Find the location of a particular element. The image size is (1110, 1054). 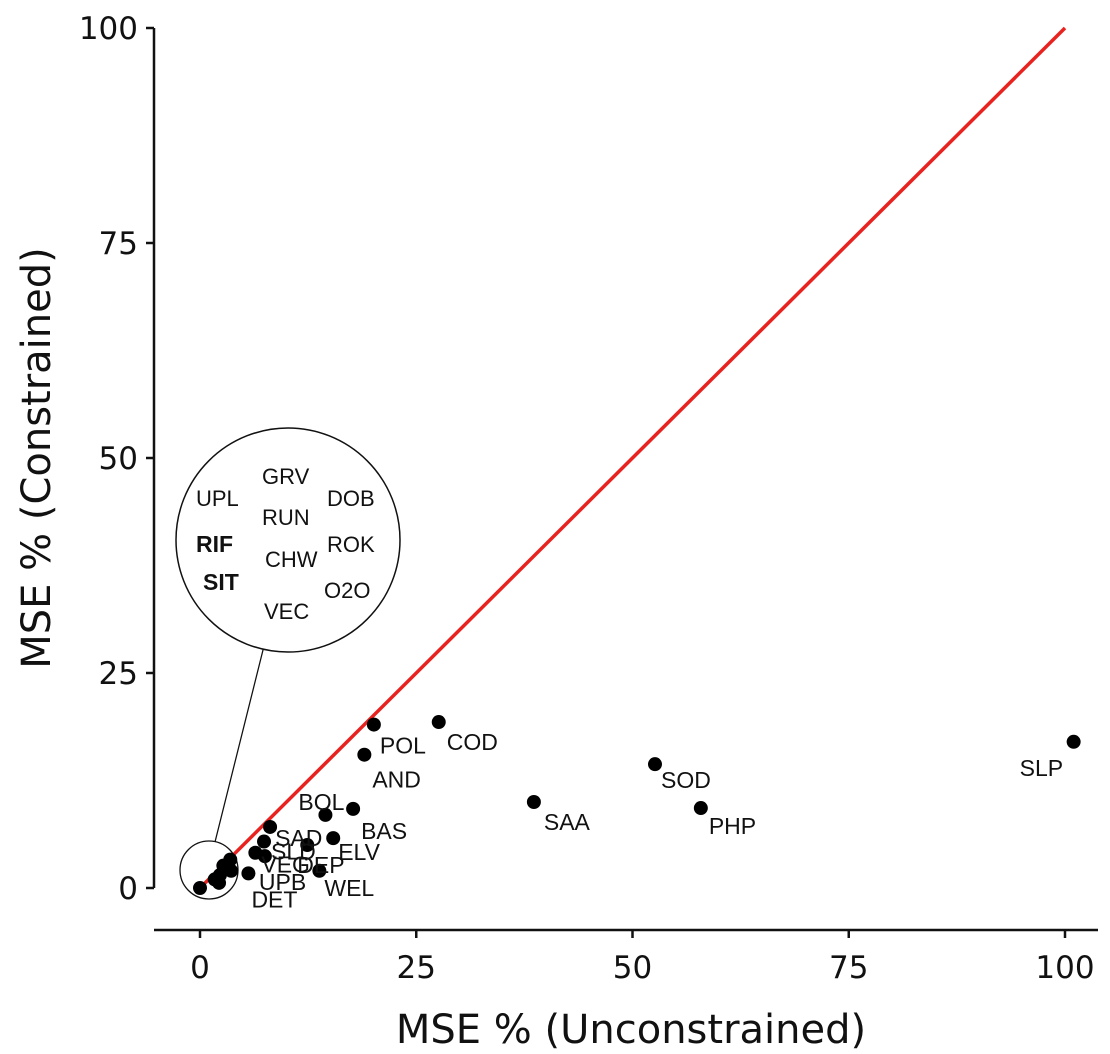

inset-label: RUN is located at coordinates (286, 517).